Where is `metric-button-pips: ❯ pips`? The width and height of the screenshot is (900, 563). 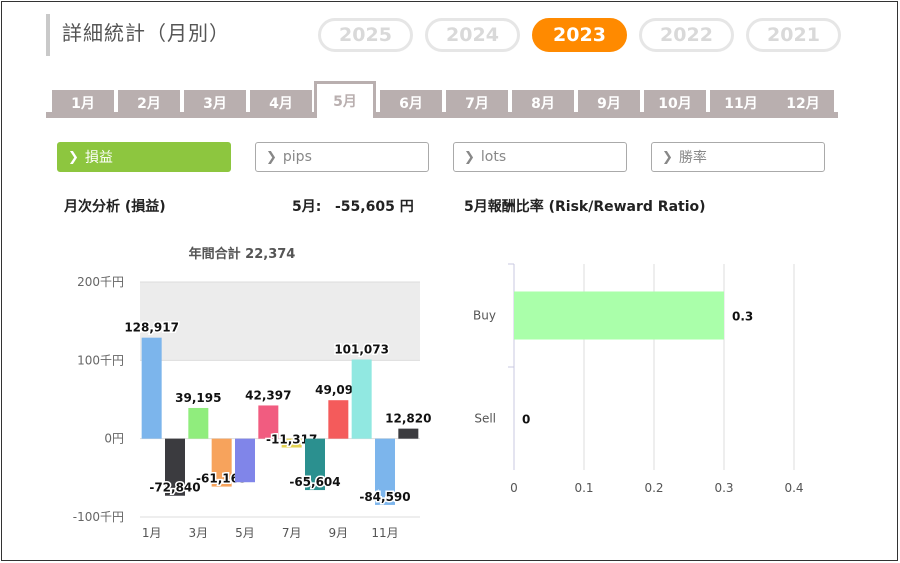 metric-button-pips: ❯ pips is located at coordinates (342, 157).